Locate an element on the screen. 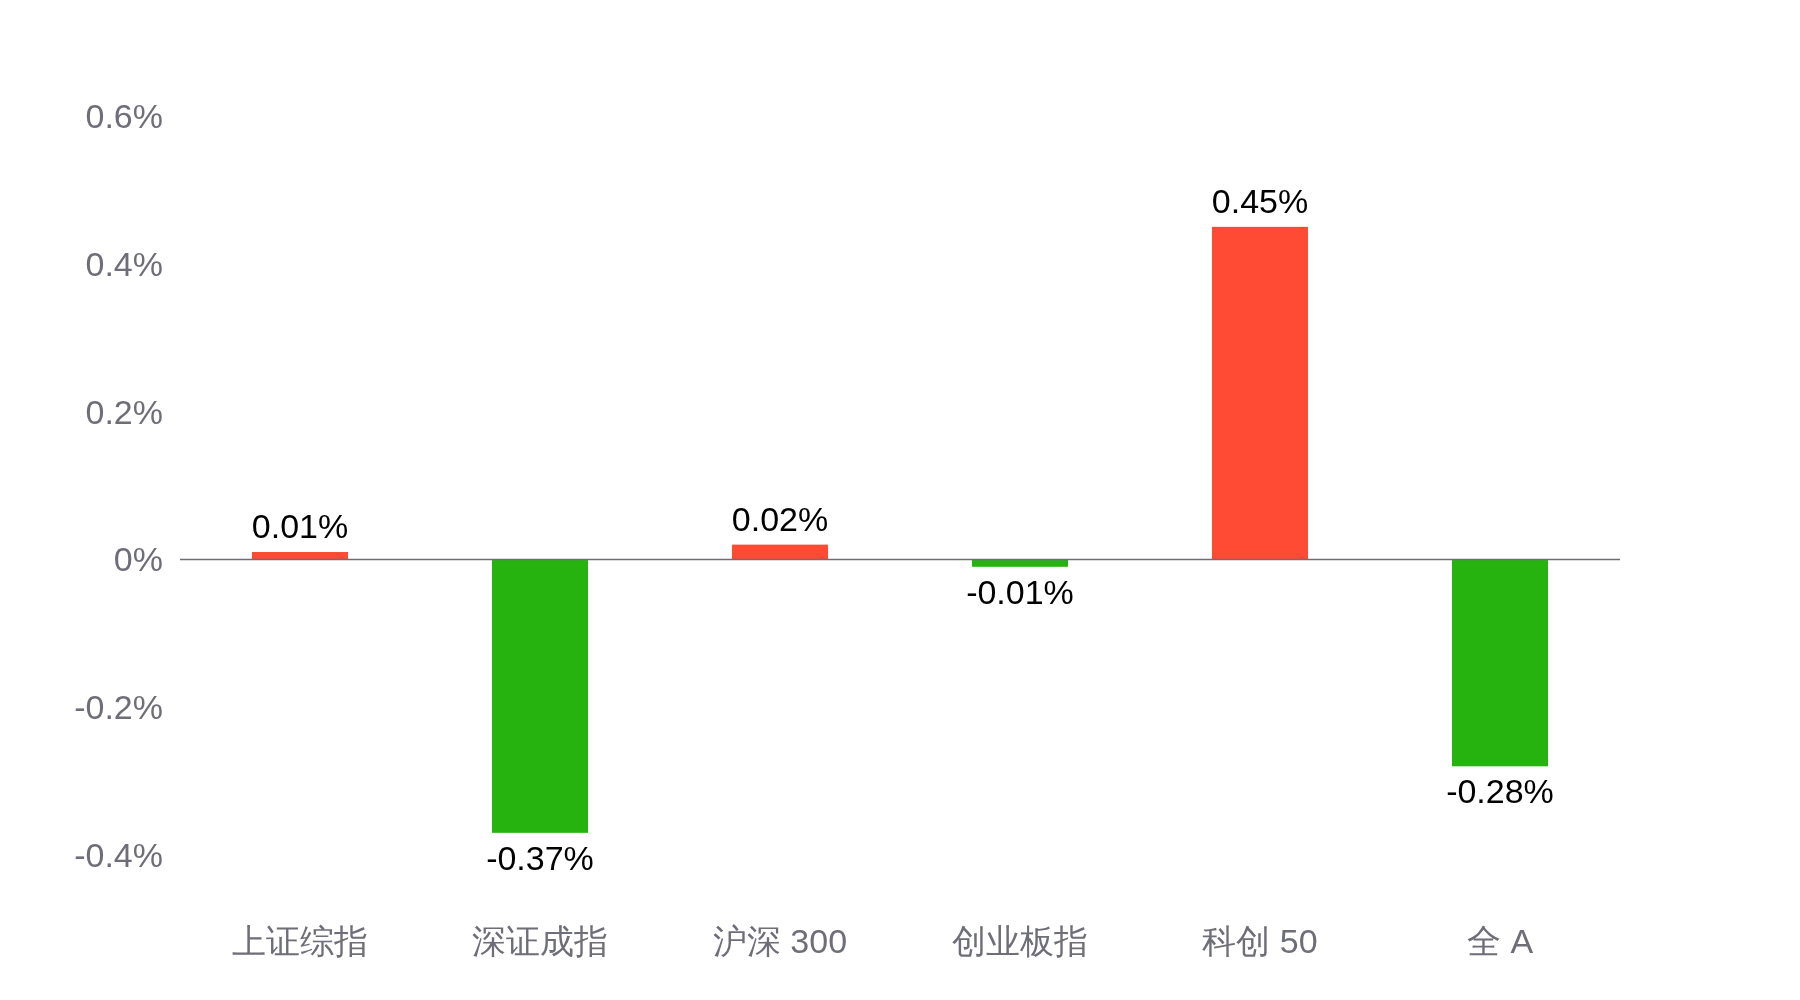 The image size is (1800, 1000). y-tick-label: -0.2% is located at coordinates (118, 707).